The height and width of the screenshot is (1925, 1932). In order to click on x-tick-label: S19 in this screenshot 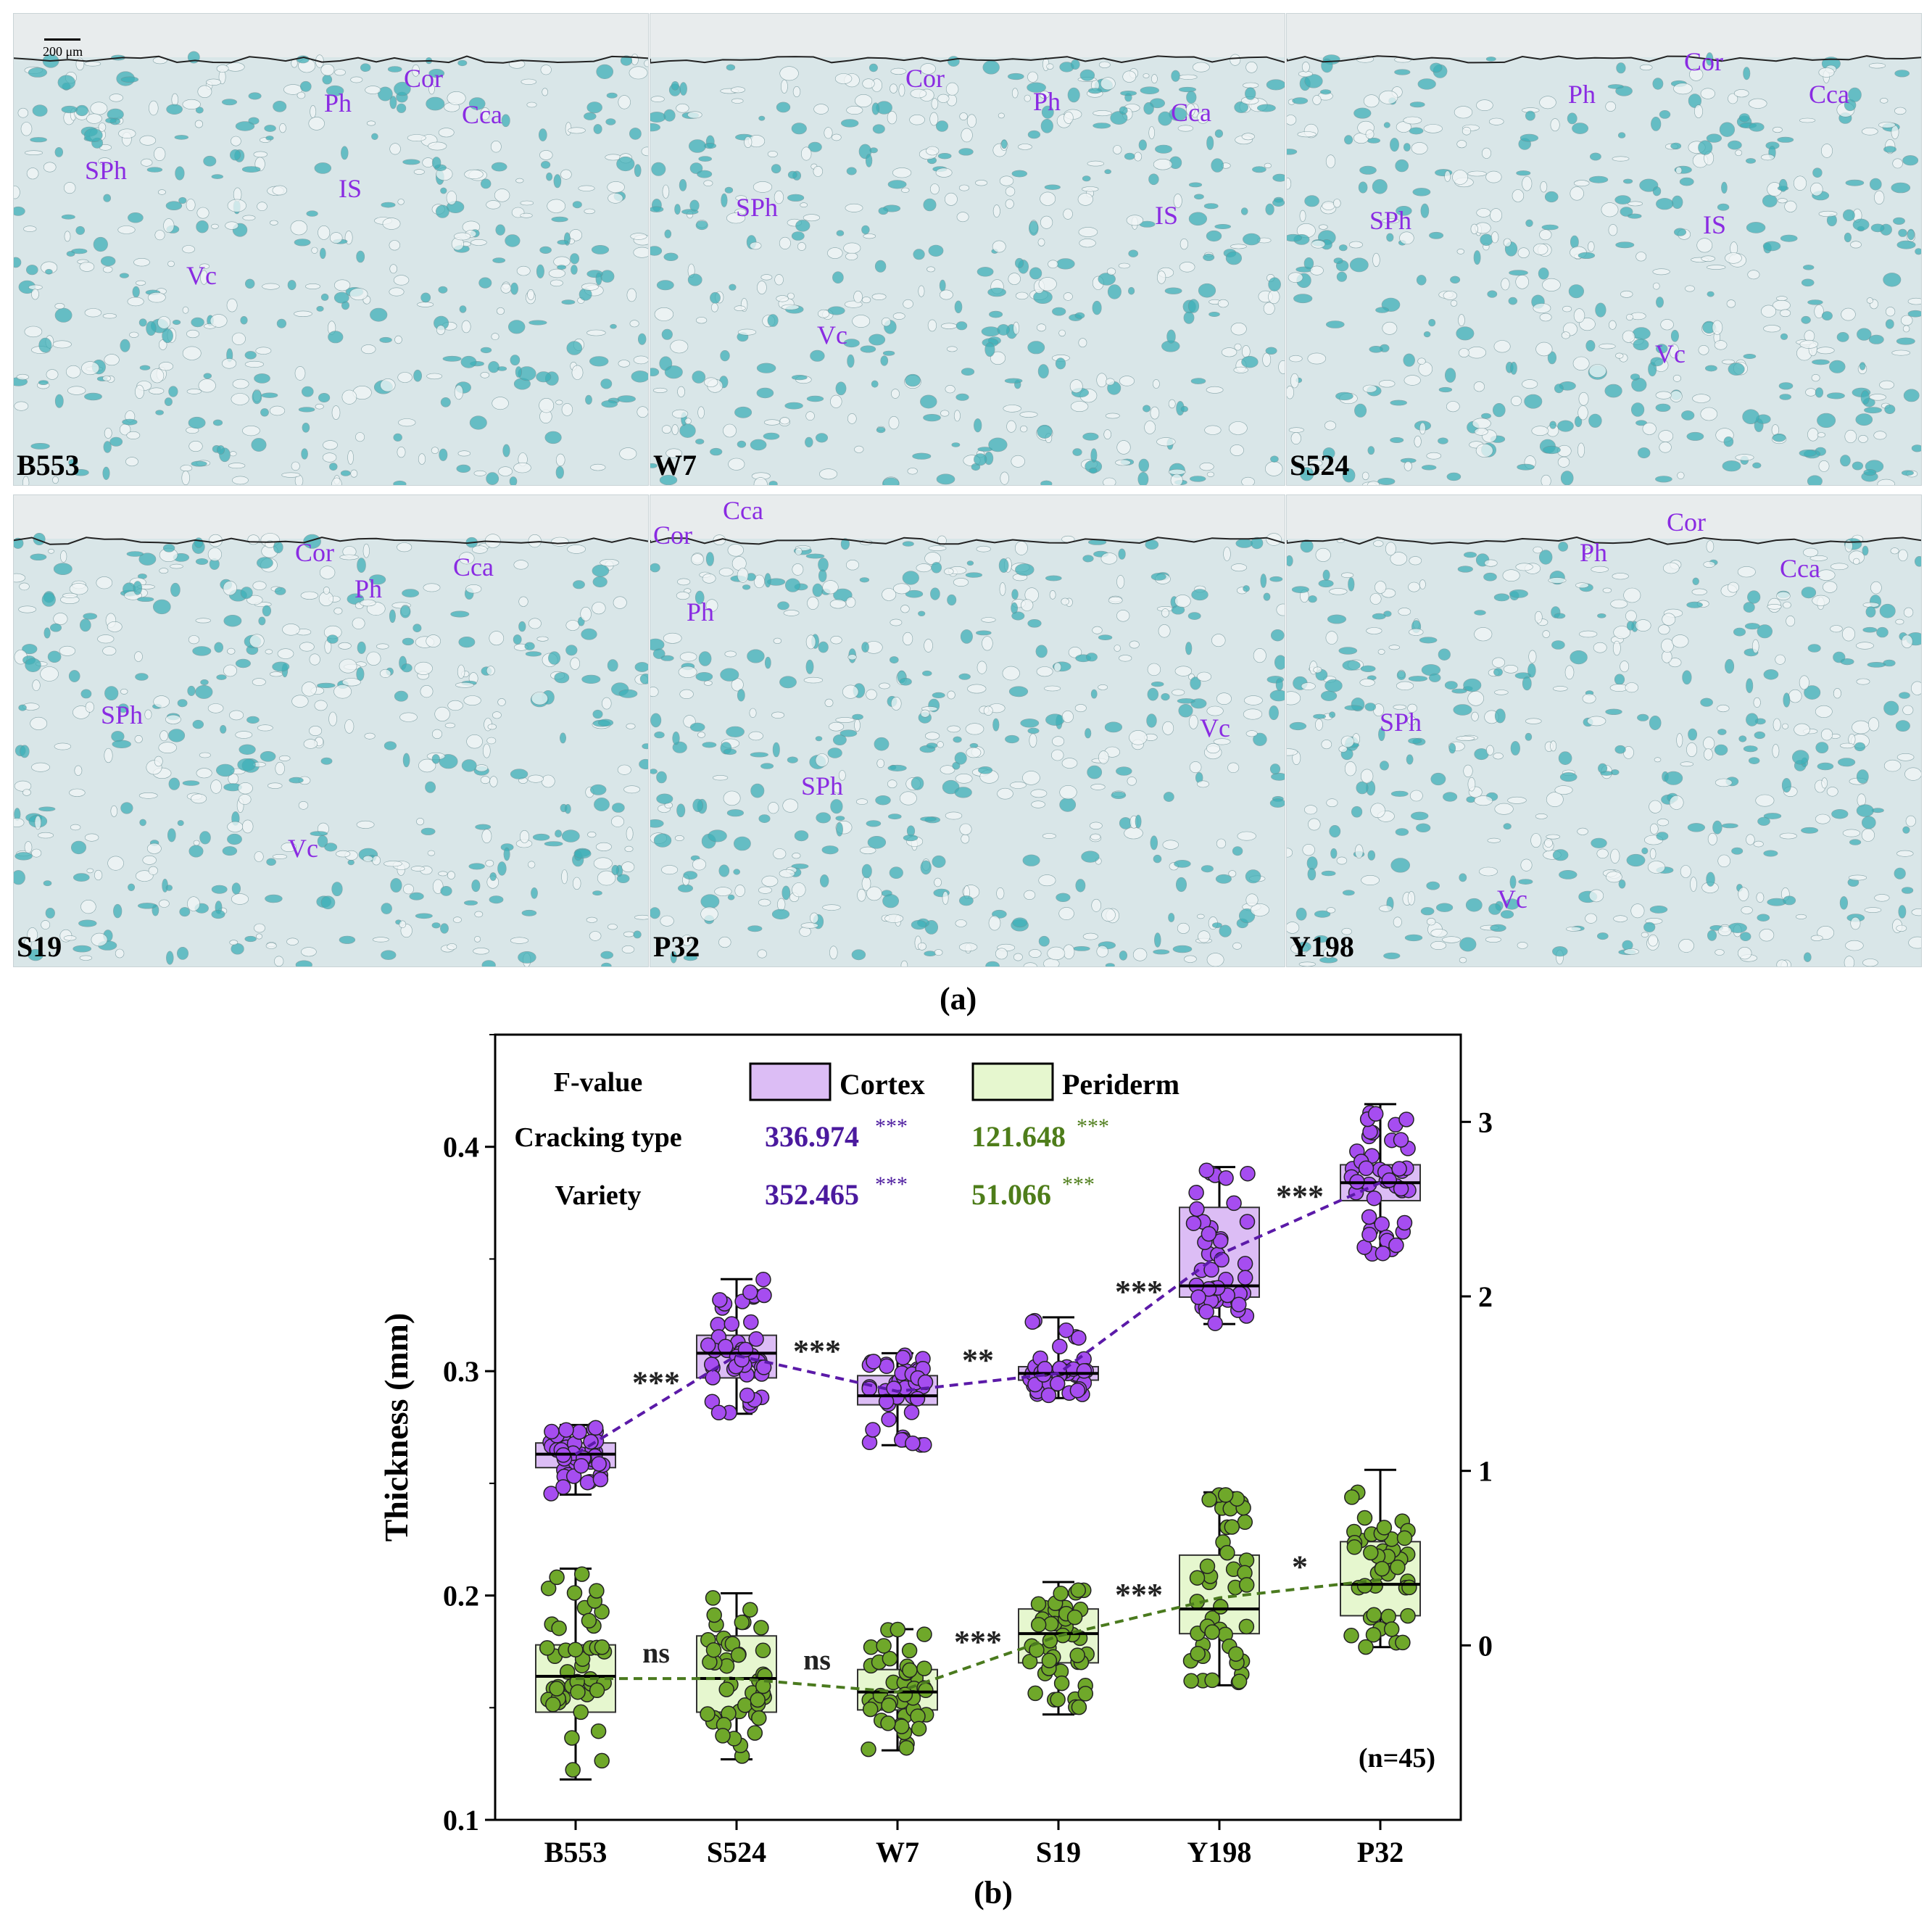, I will do `click(1058, 1852)`.